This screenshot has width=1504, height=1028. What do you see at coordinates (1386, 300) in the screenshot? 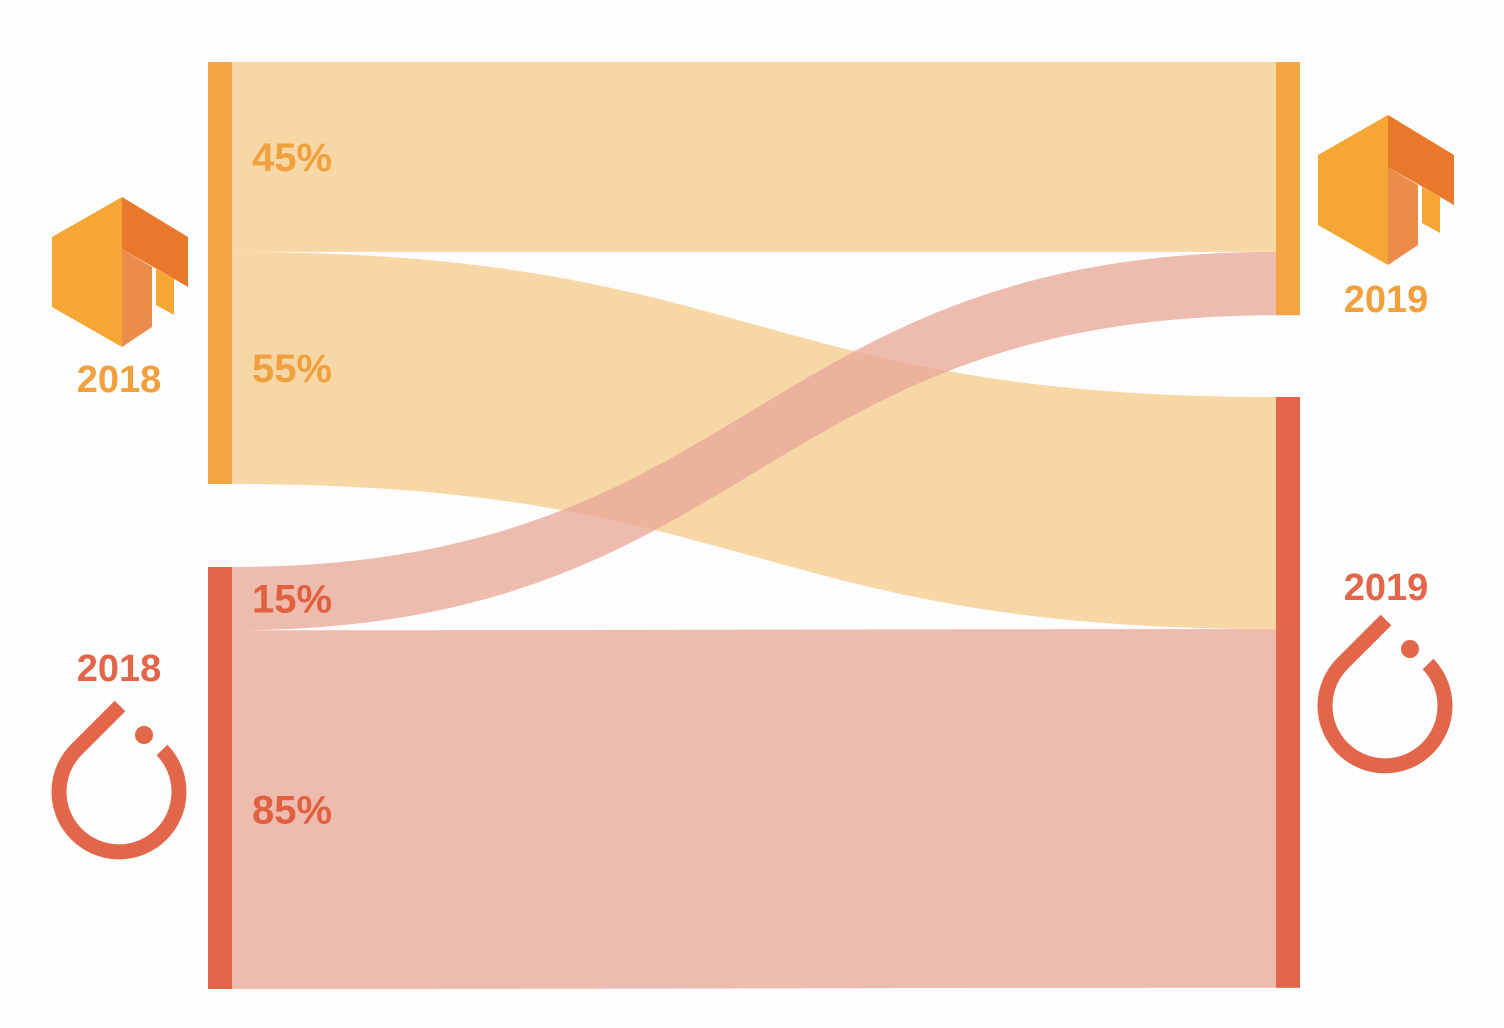
I see `year-label-tf-2019: 2019` at bounding box center [1386, 300].